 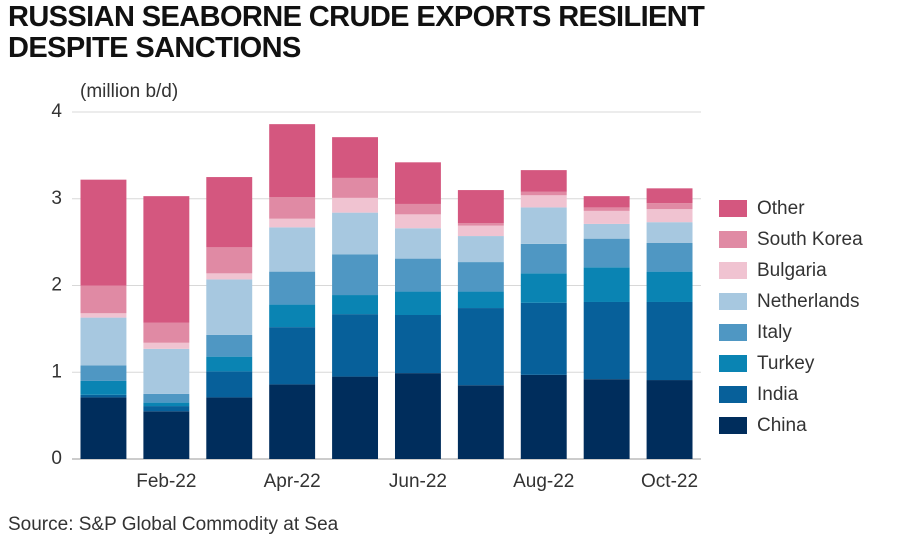 I want to click on x-tick-label: Aug-22, so click(x=543, y=481).